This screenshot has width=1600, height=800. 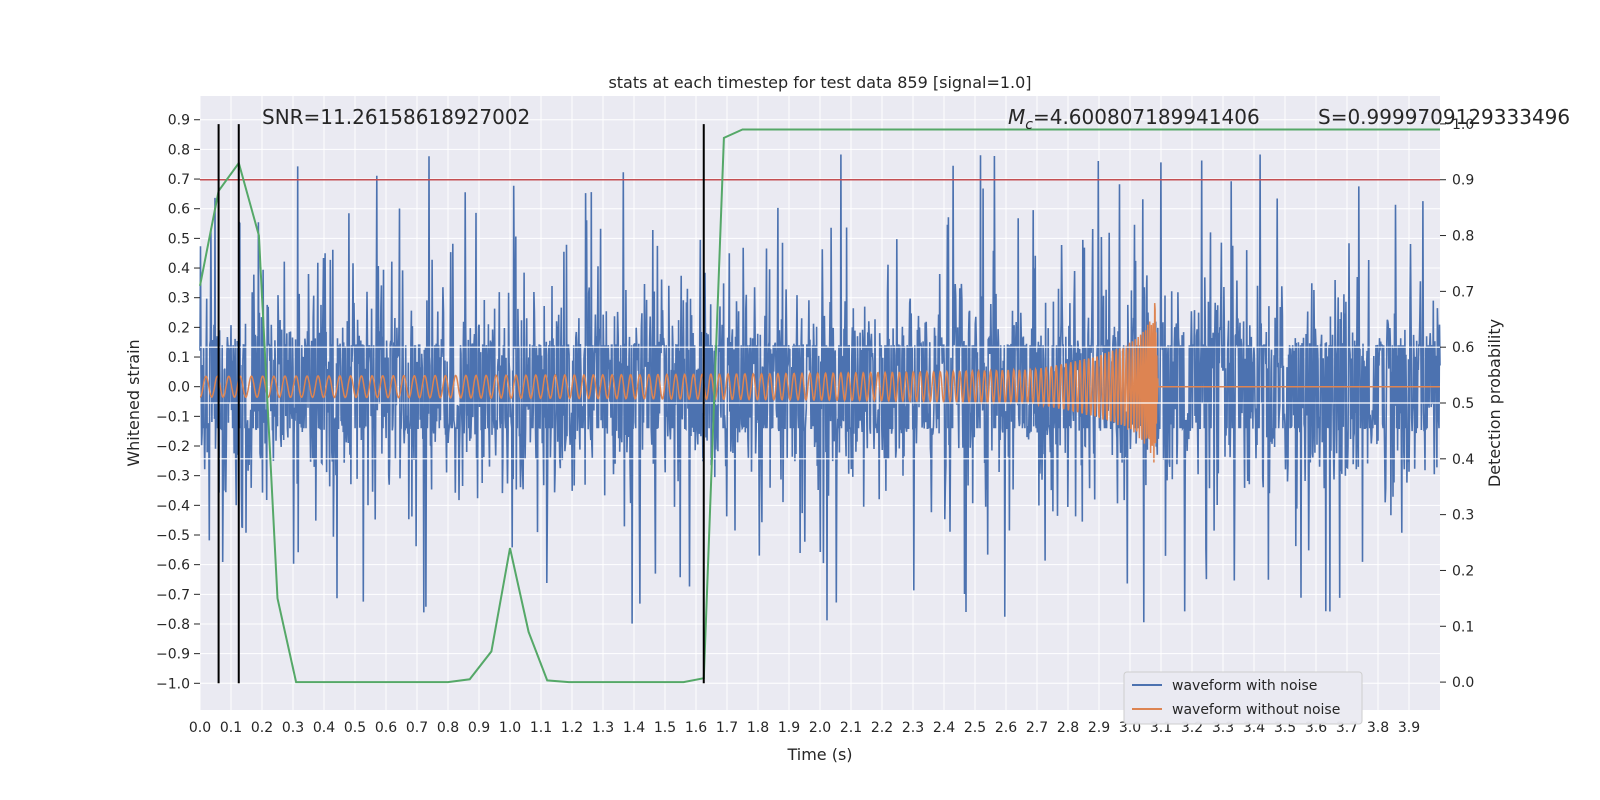 What do you see at coordinates (820, 403) in the screenshot?
I see `horizontal-reference-lines` at bounding box center [820, 403].